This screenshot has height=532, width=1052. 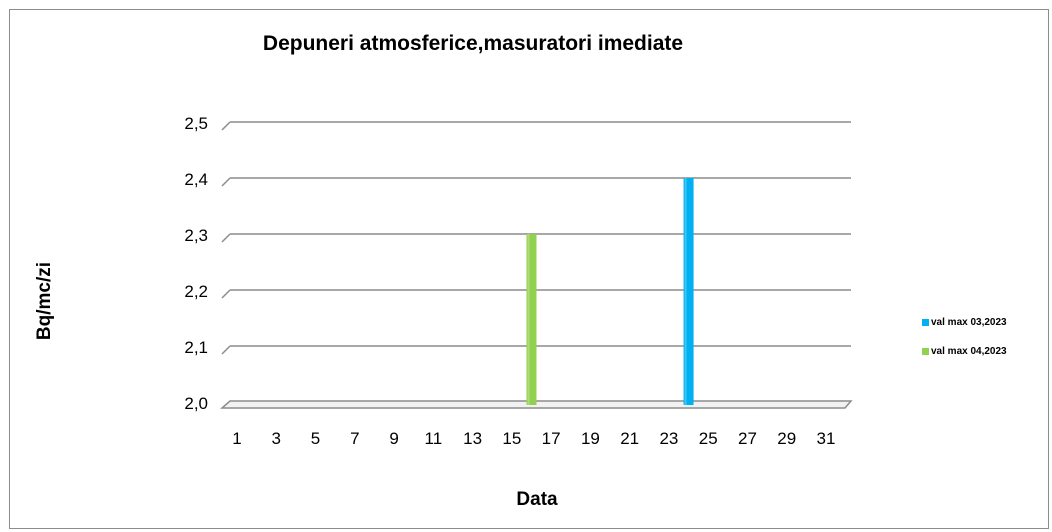 What do you see at coordinates (537, 499) in the screenshot?
I see `x-axis-label-text: Data` at bounding box center [537, 499].